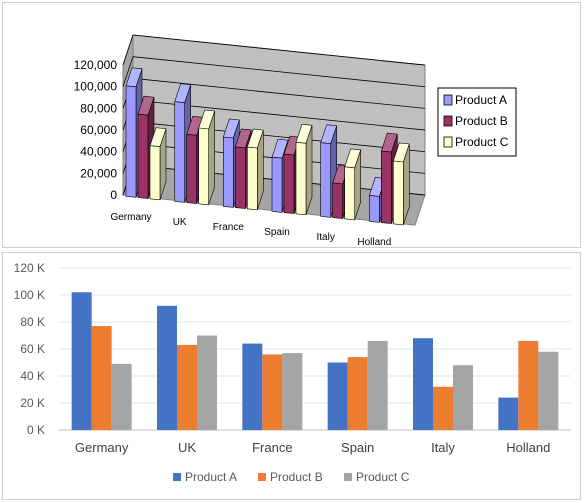 The image size is (584, 503). Describe the element at coordinates (32, 349) in the screenshot. I see `y-tick-label: 60 K` at that location.